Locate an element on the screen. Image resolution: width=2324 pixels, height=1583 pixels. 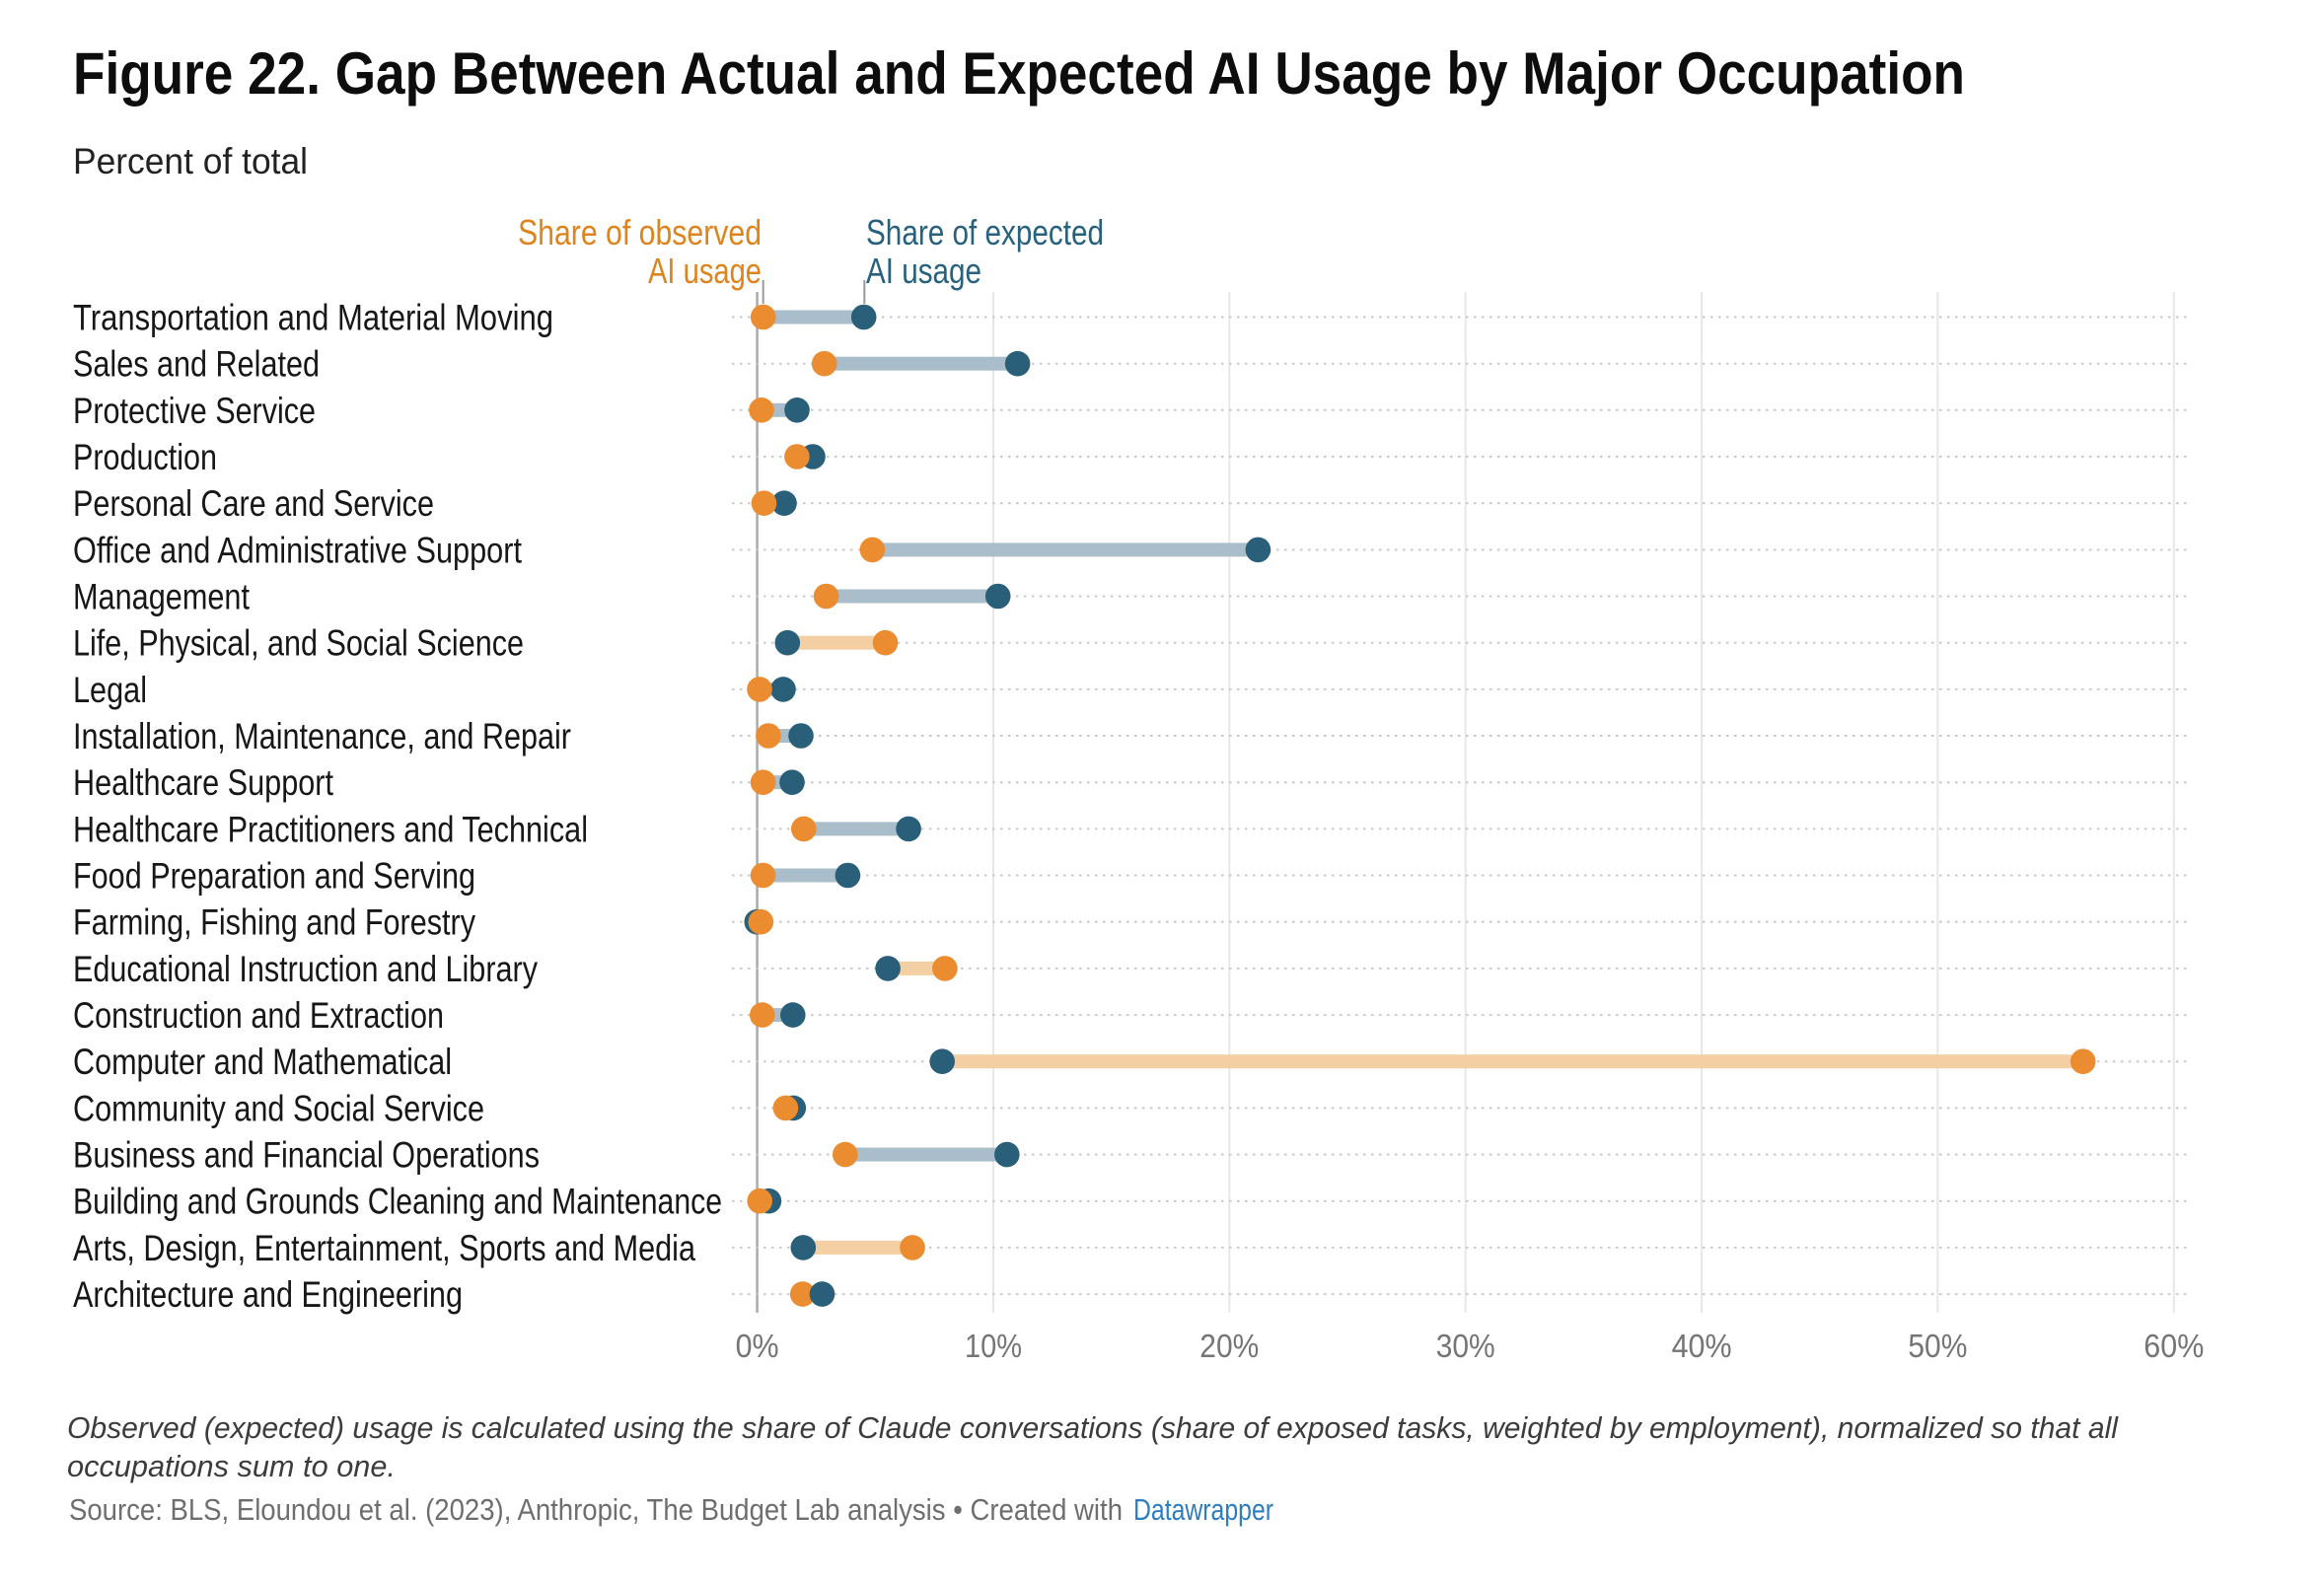
svg-text:Educational Instruction and Li: Educational Instruction and Library is located at coordinates (305, 969).